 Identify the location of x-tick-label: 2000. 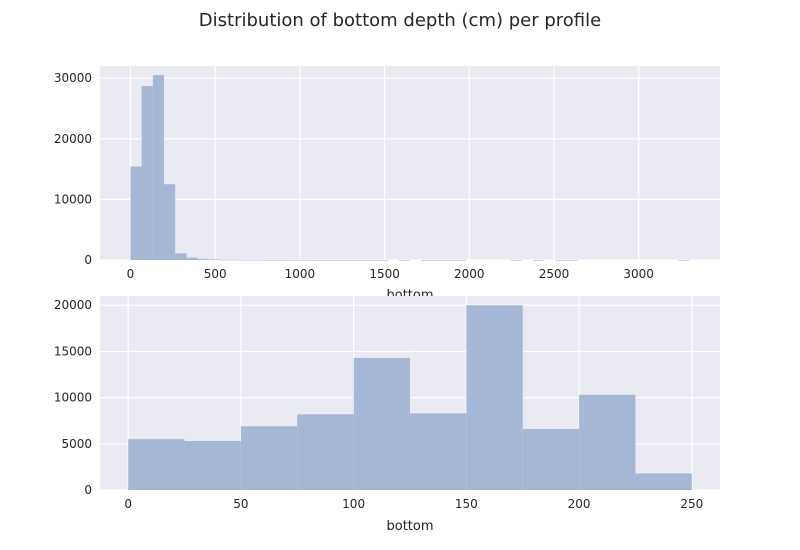
(469, 274).